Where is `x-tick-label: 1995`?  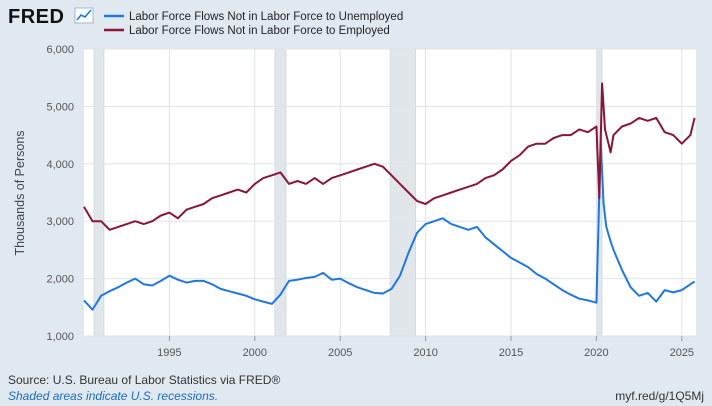
x-tick-label: 1995 is located at coordinates (169, 353).